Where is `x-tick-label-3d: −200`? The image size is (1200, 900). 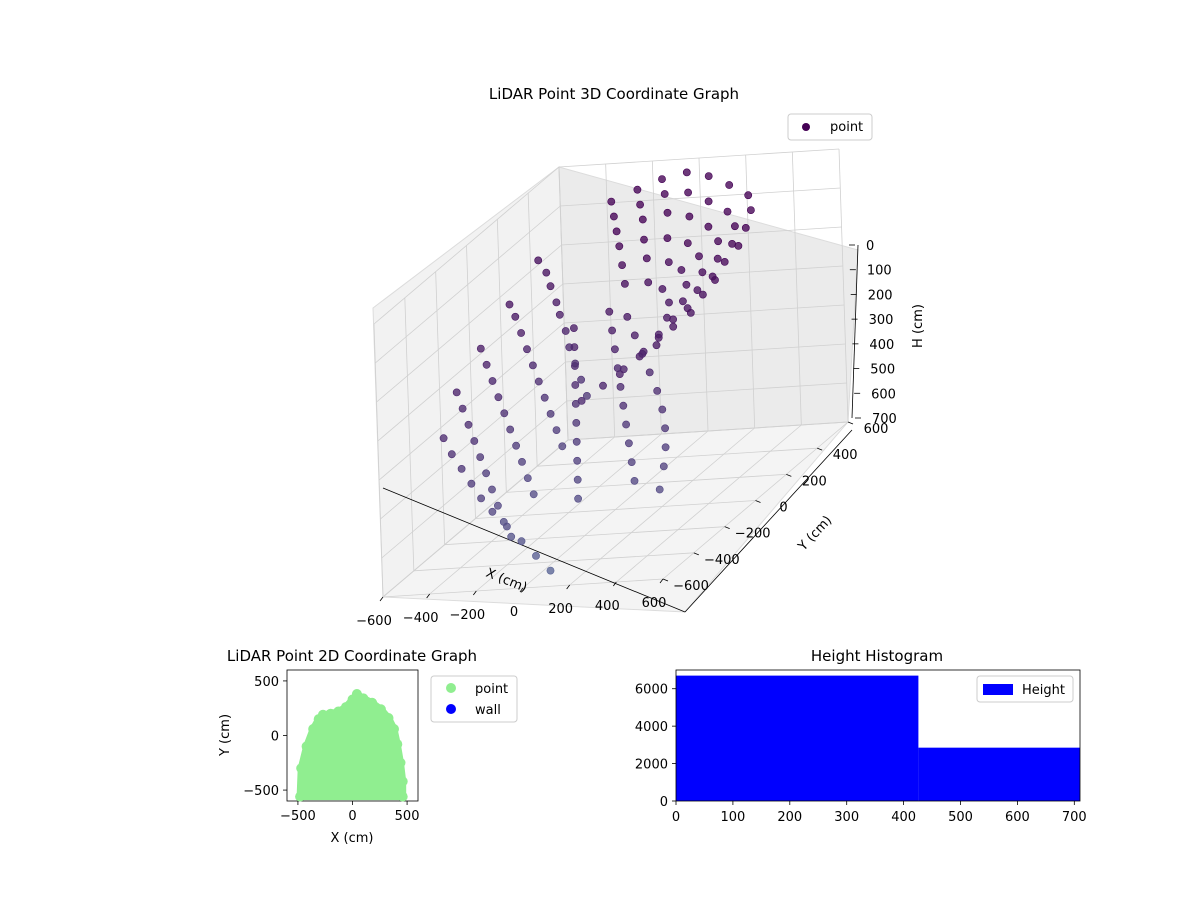 x-tick-label-3d: −200 is located at coordinates (467, 615).